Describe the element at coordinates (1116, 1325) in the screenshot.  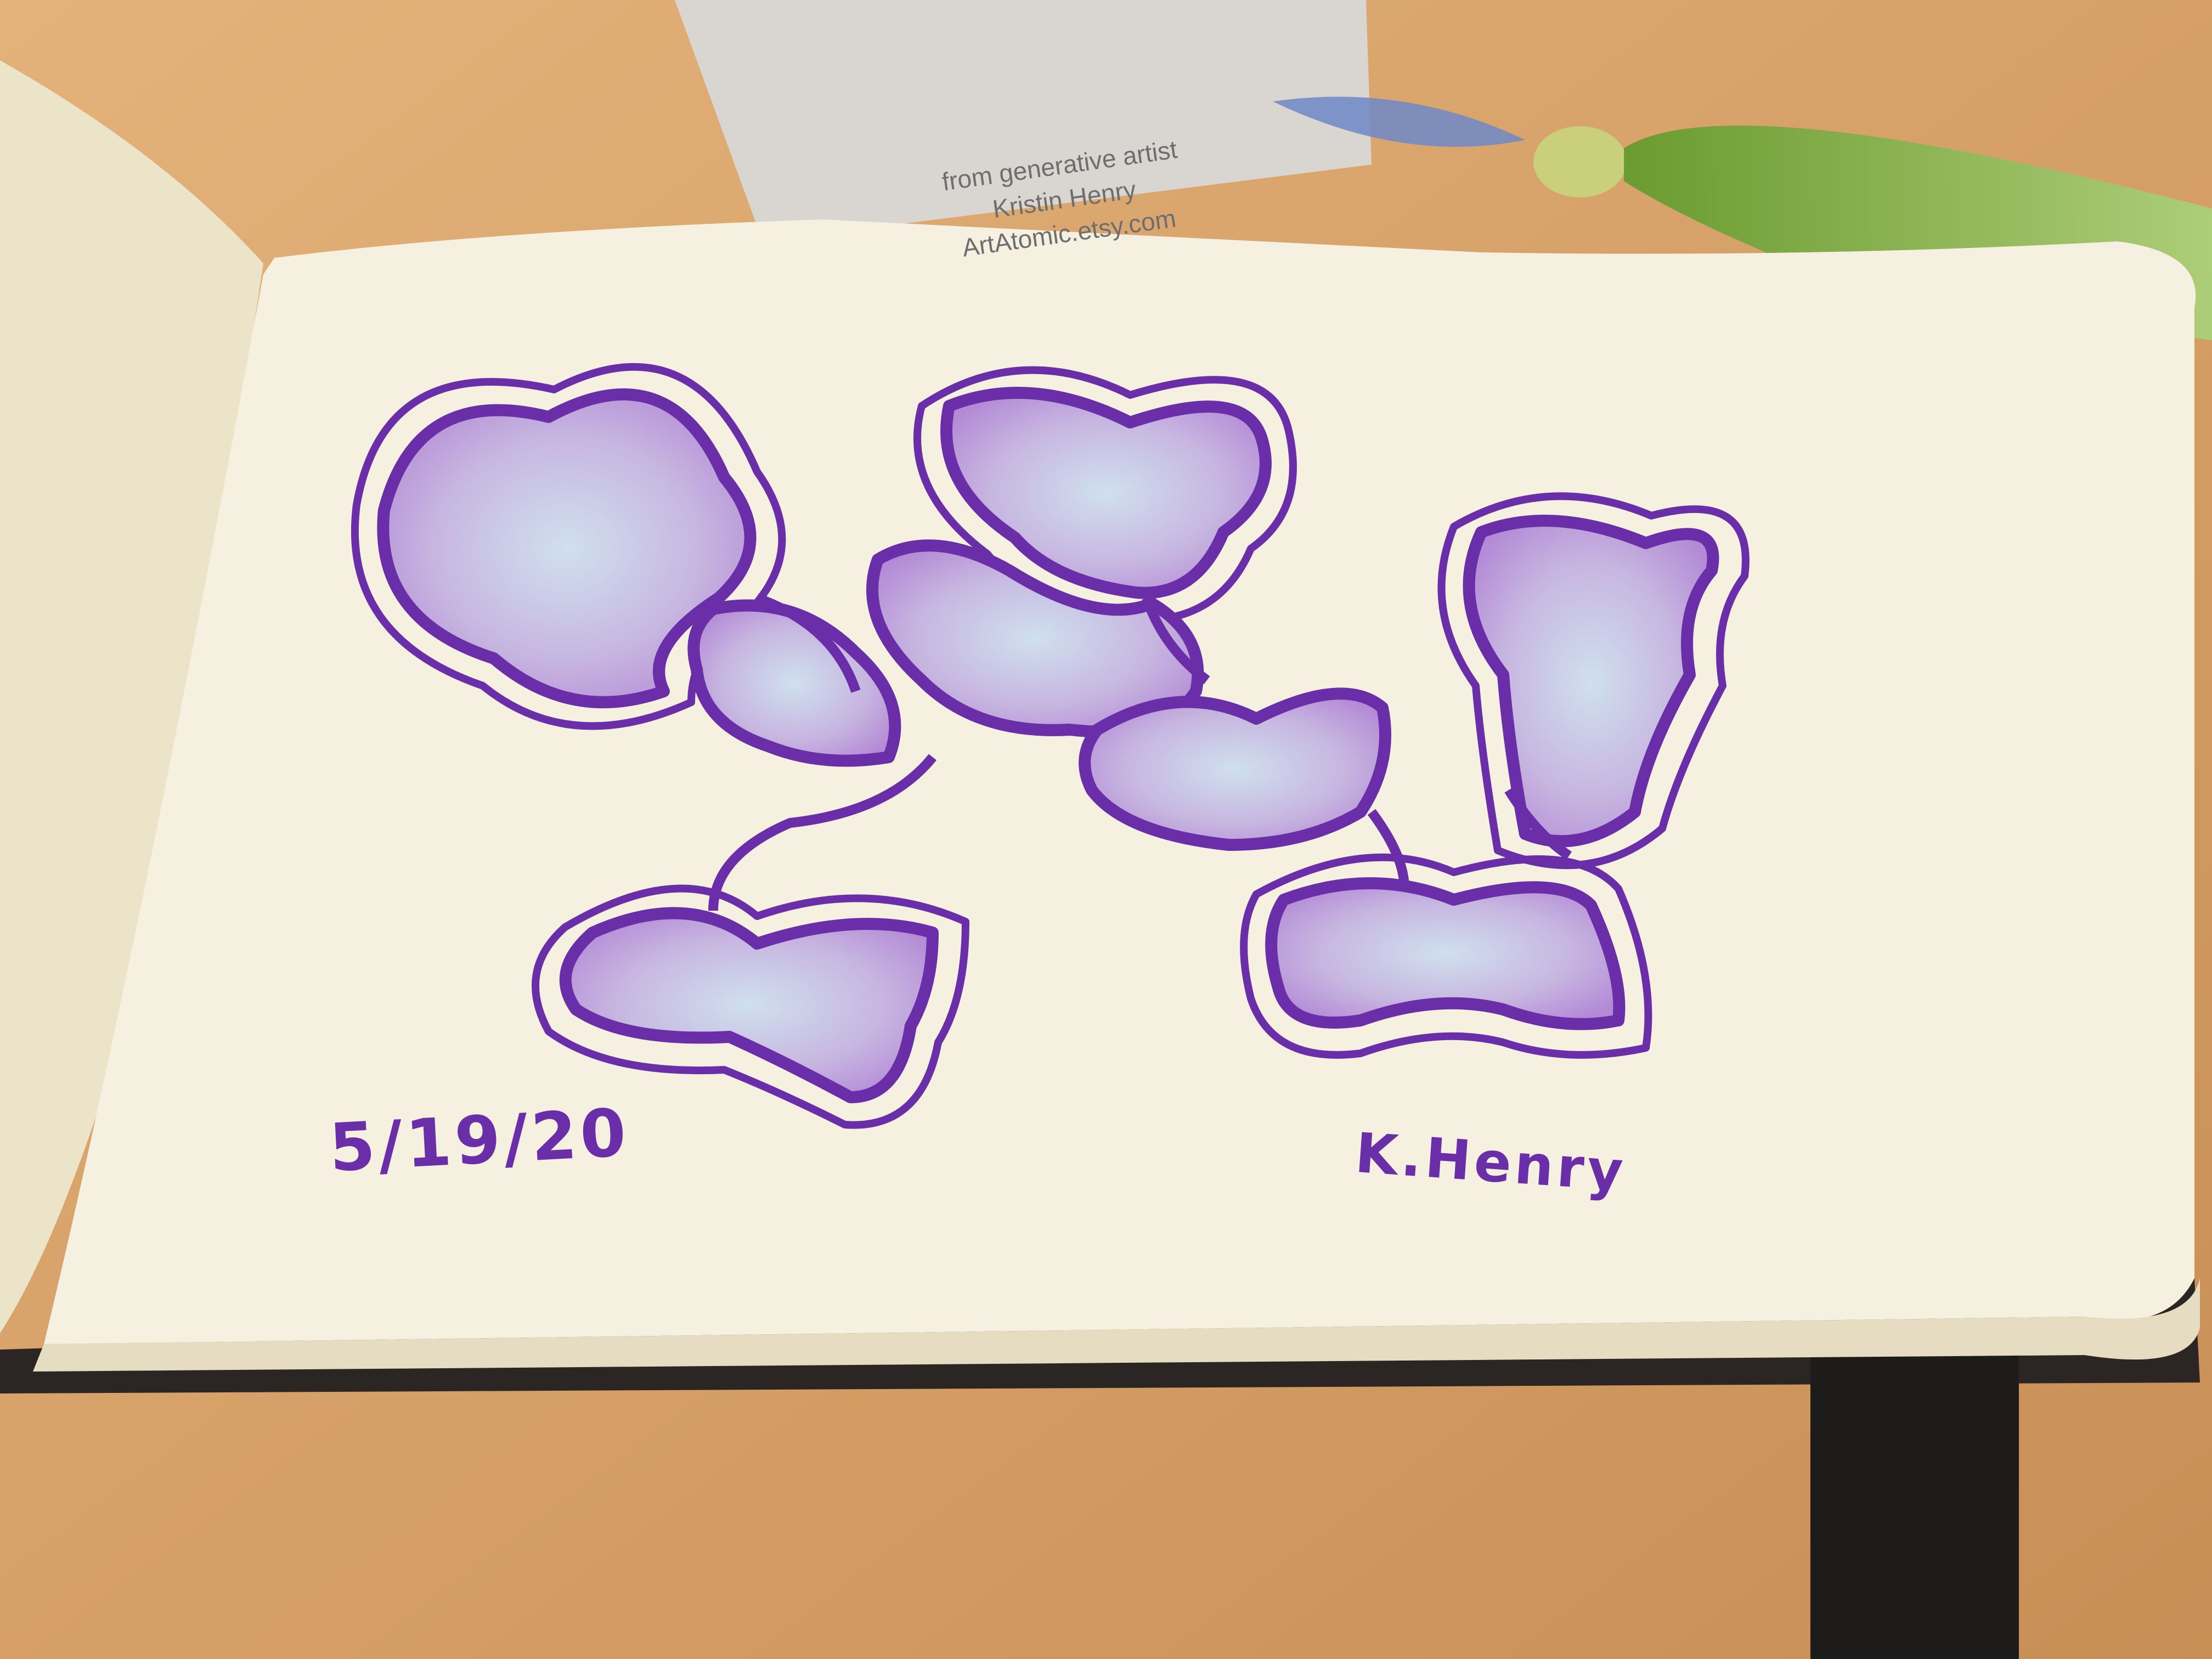
I see `page-edges` at that location.